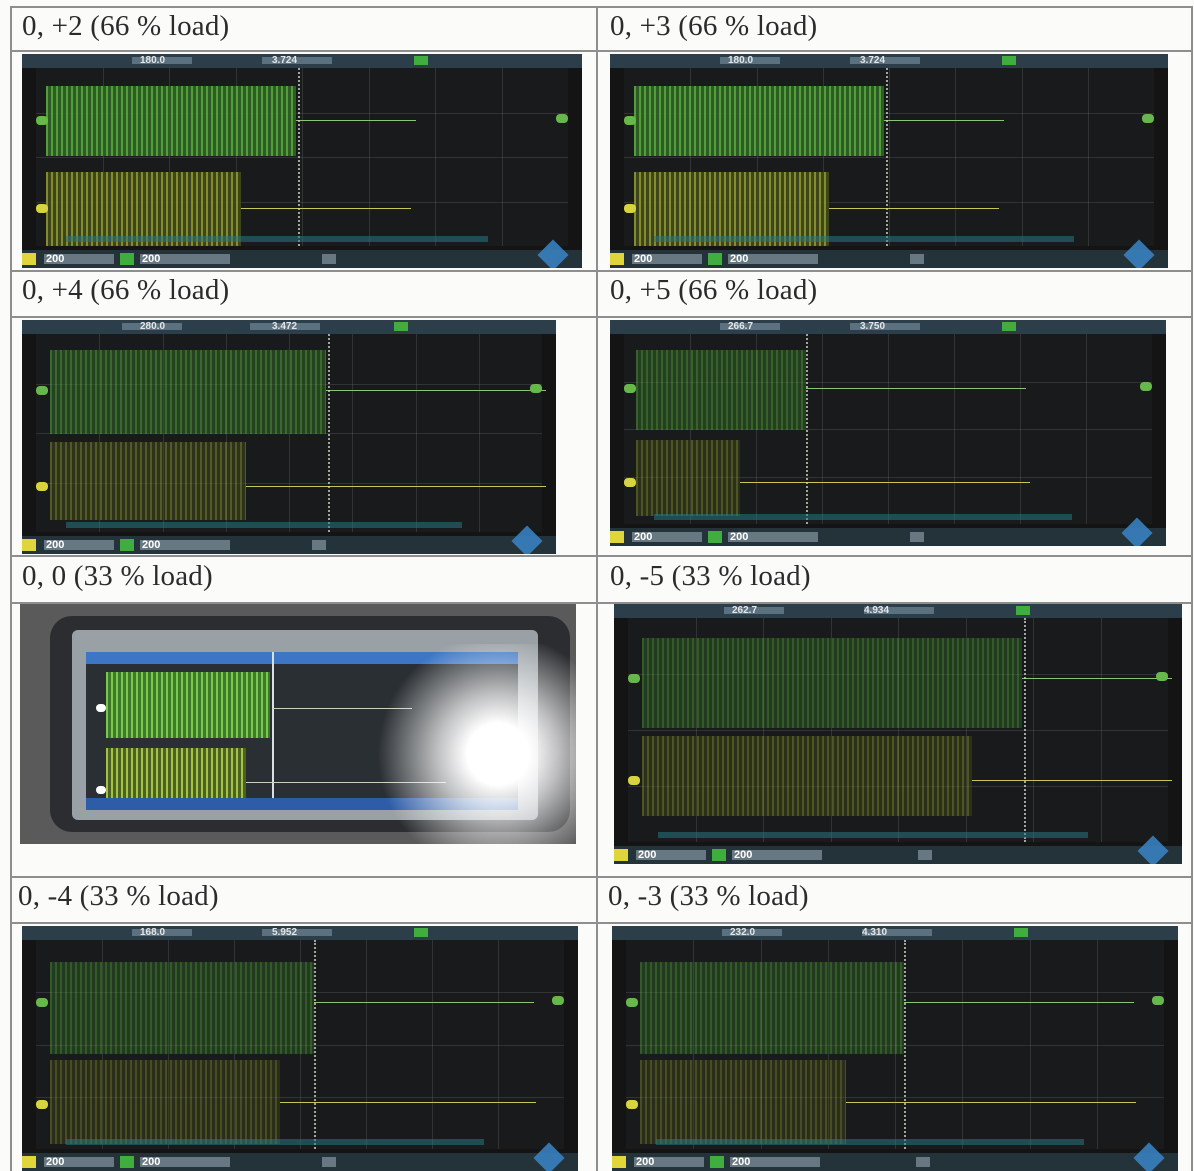  What do you see at coordinates (708, 896) in the screenshot?
I see `caption-0-minus3: 0, -3 (33 % load)` at bounding box center [708, 896].